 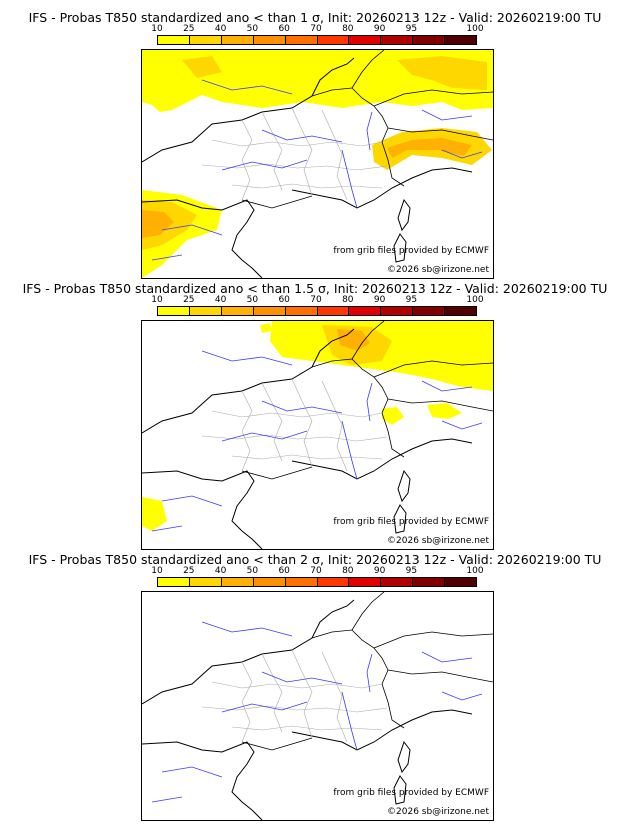 What do you see at coordinates (393, 416) in the screenshot?
I see `prob-area-alps-west` at bounding box center [393, 416].